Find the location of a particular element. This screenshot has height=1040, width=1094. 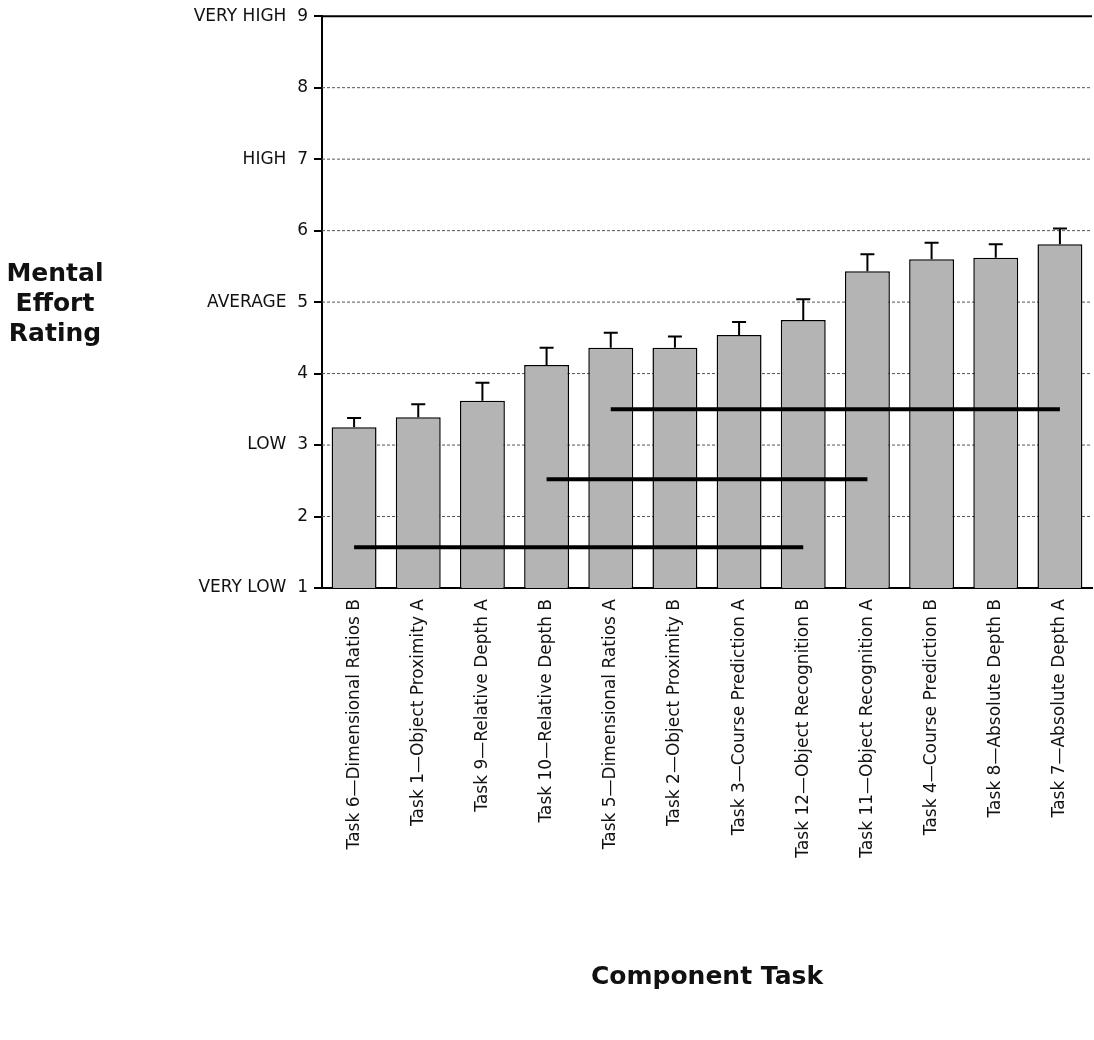

y-tick-label: AVERAGE 5 is located at coordinates (257, 300).